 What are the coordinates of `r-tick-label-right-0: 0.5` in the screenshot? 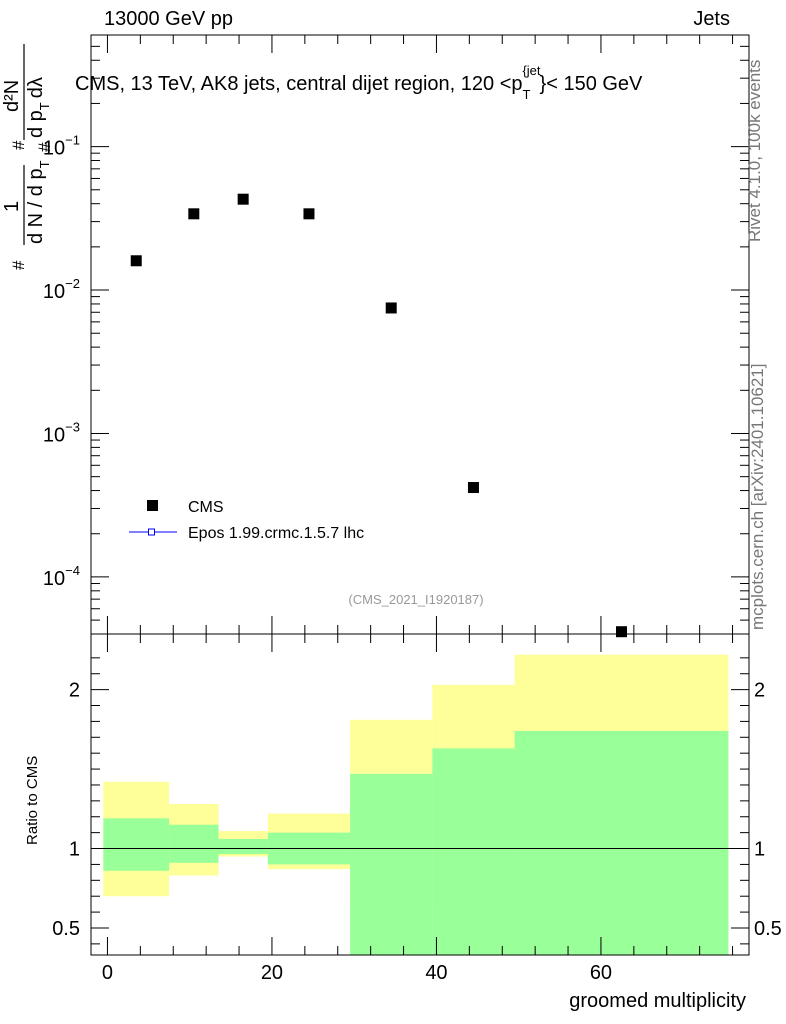 It's located at (768, 929).